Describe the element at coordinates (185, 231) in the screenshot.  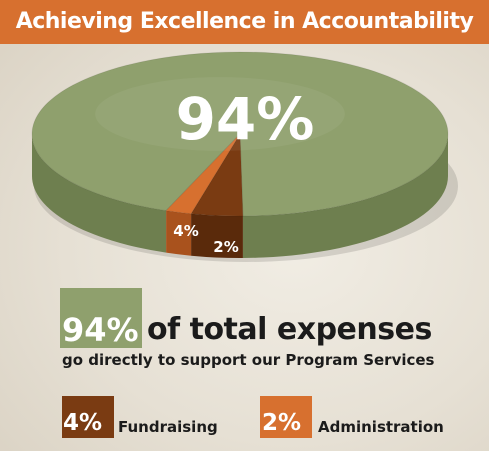
I see `pie-label-fundraising: 4%` at that location.